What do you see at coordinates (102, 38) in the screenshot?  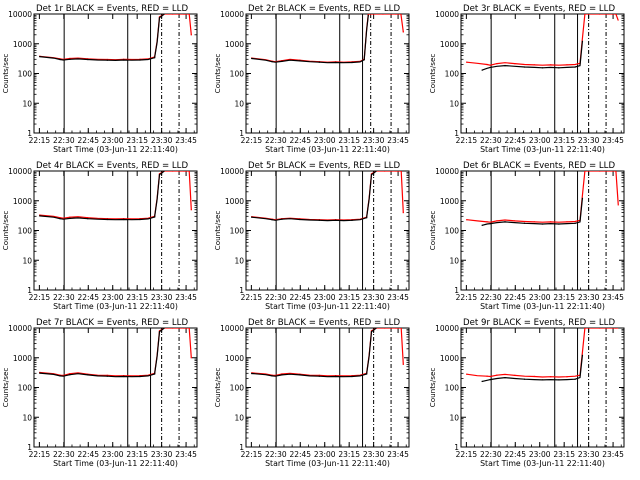 I see `series-events` at bounding box center [102, 38].